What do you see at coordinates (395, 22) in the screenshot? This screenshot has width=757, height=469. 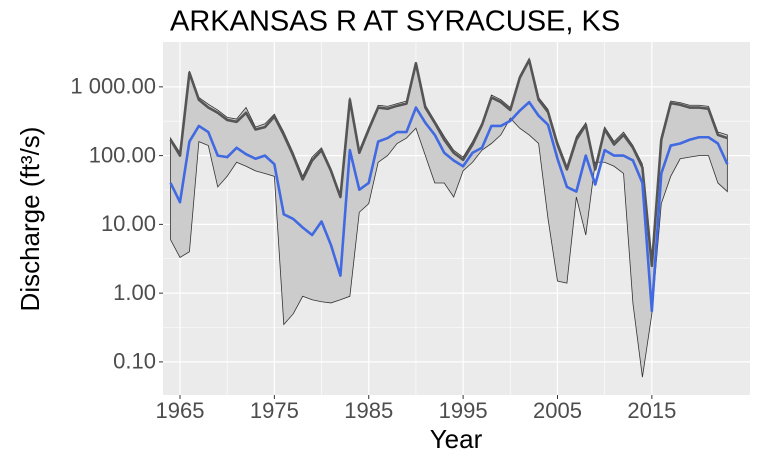 I see `chart-title: ARKANSAS R AT SYRACUSE, KS` at bounding box center [395, 22].